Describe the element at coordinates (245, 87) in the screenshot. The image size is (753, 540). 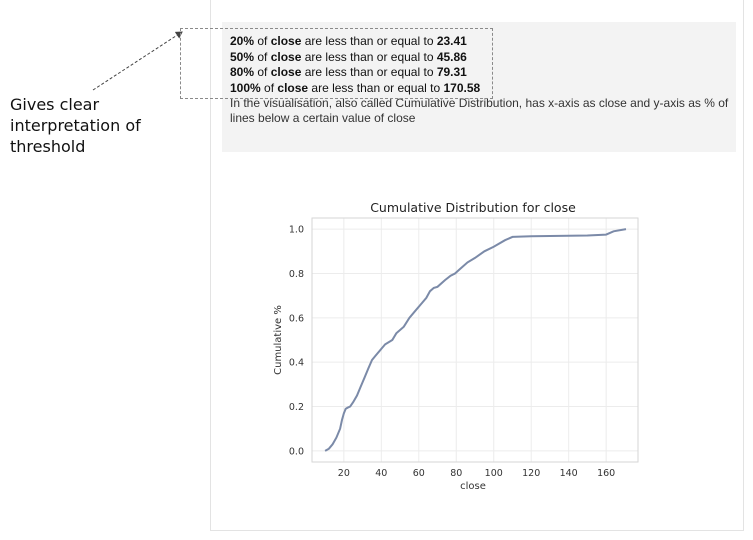
I see `threshold-percent: 100%` at that location.